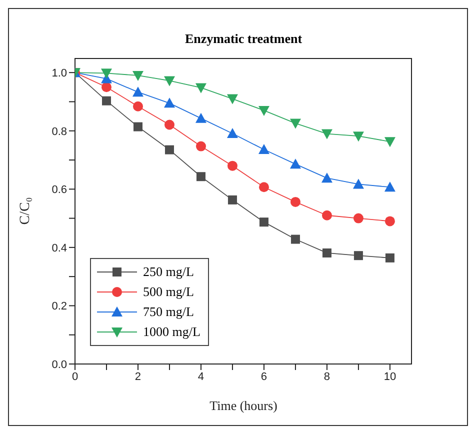 The image size is (474, 428). What do you see at coordinates (327, 376) in the screenshot?
I see `x-tick-label: 8` at bounding box center [327, 376].